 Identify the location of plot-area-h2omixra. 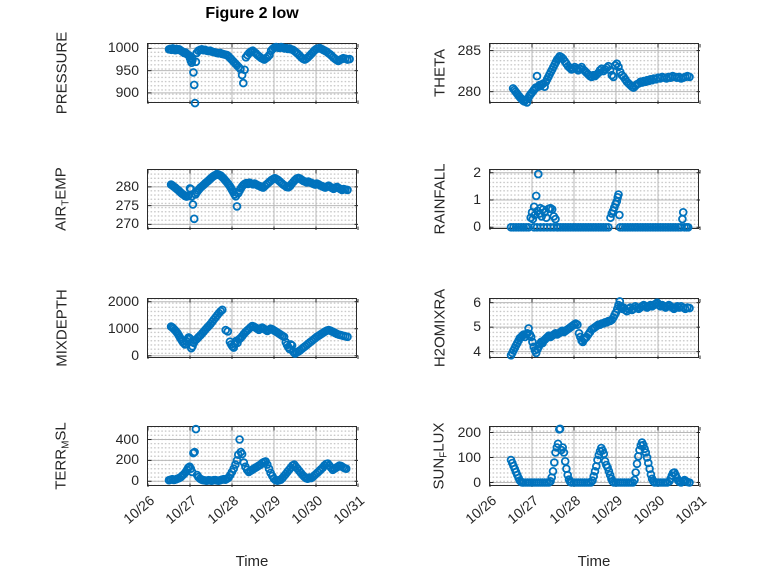
(595, 328).